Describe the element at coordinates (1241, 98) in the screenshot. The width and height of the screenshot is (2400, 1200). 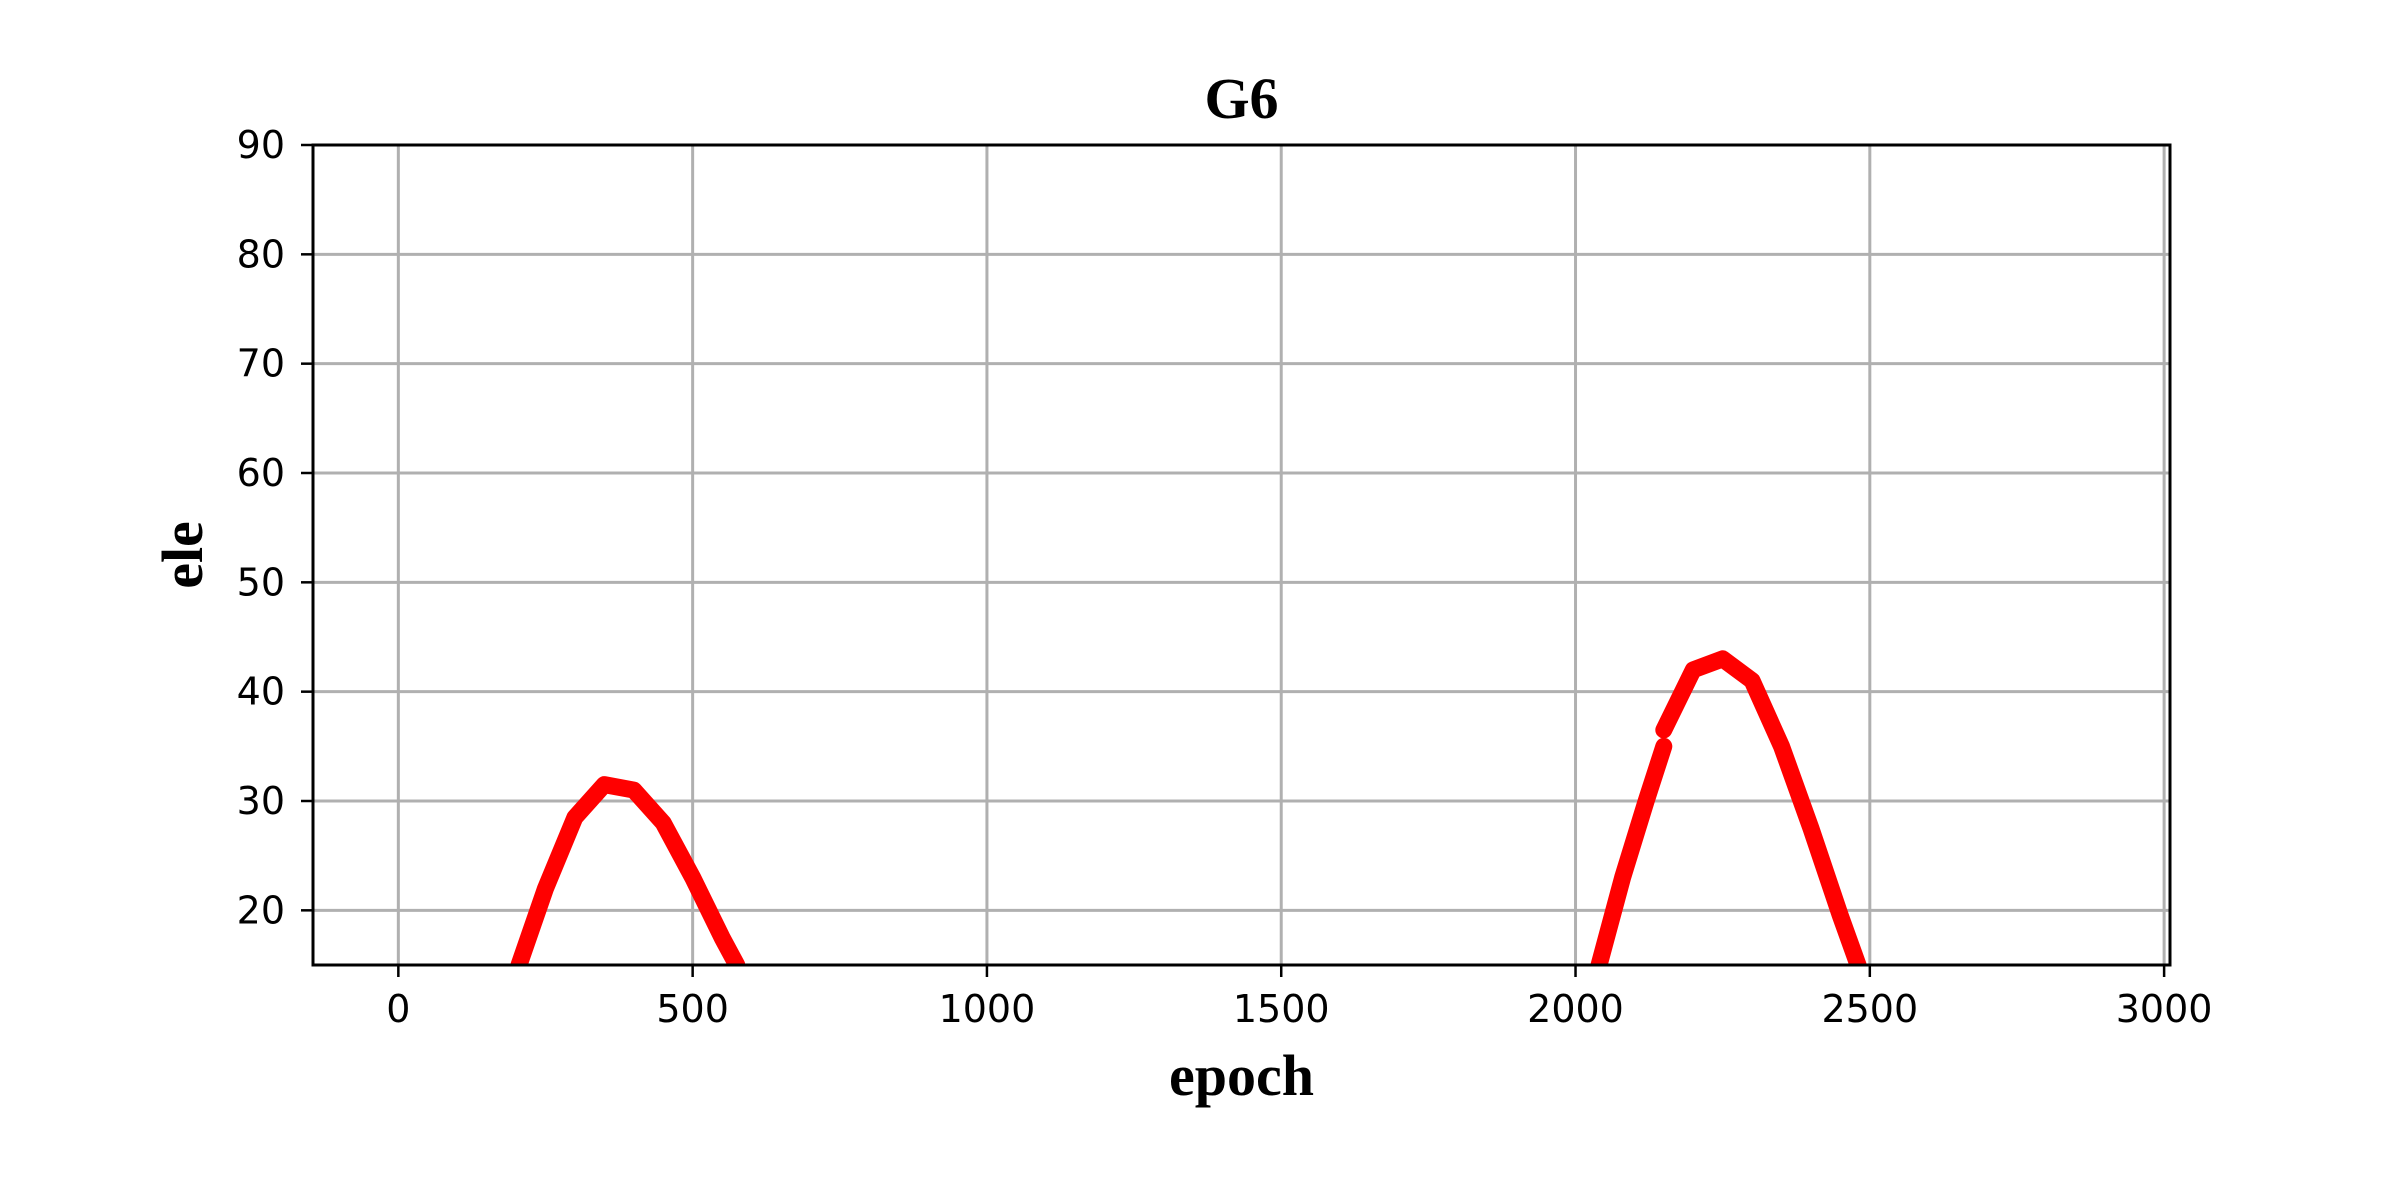
I see `chart-title: G6` at that location.